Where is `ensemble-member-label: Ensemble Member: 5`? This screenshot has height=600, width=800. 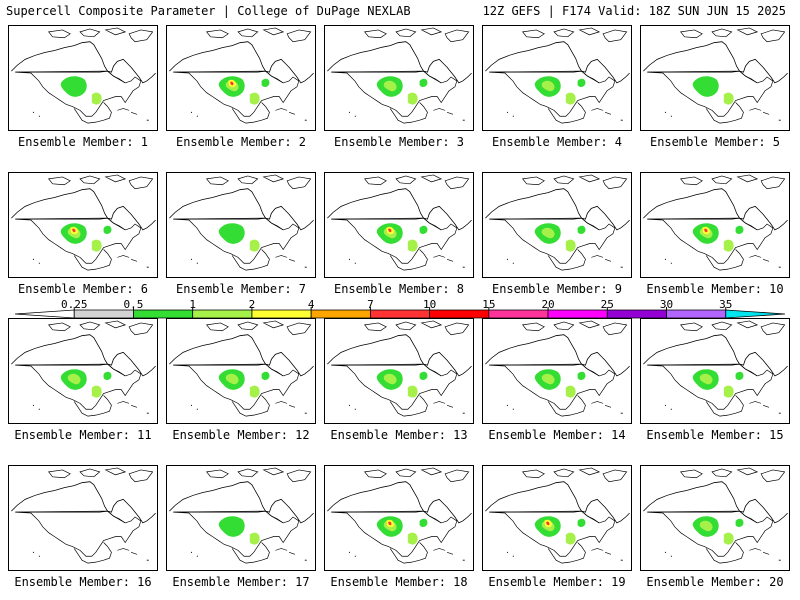 ensemble-member-label: Ensemble Member: 5 is located at coordinates (715, 142).